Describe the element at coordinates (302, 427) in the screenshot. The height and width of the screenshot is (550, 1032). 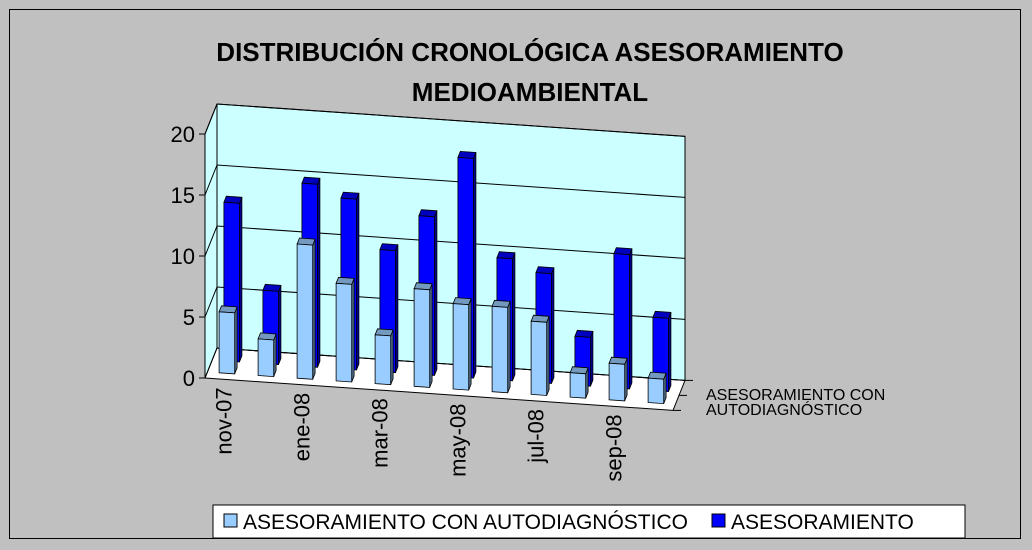
I see `x-tick-label: ene-08` at that location.